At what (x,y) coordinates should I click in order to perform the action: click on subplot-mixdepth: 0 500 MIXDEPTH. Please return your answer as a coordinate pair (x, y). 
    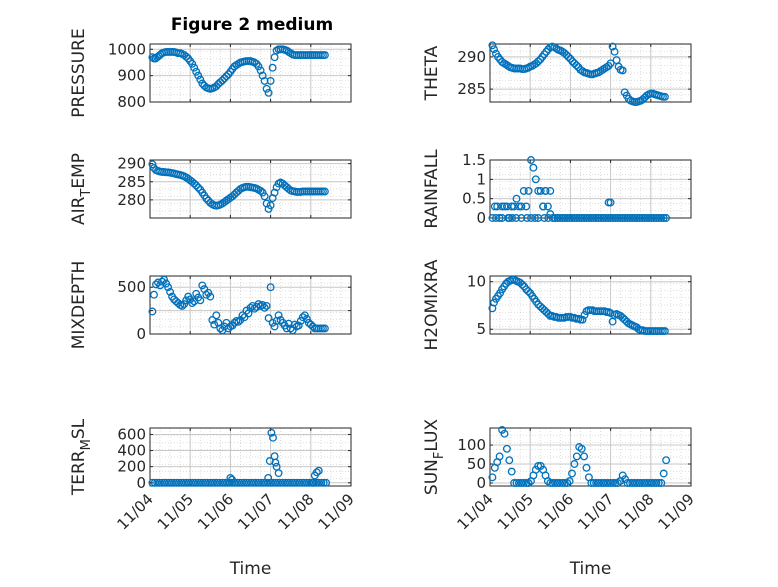
    Looking at the image, I should click on (210, 305).